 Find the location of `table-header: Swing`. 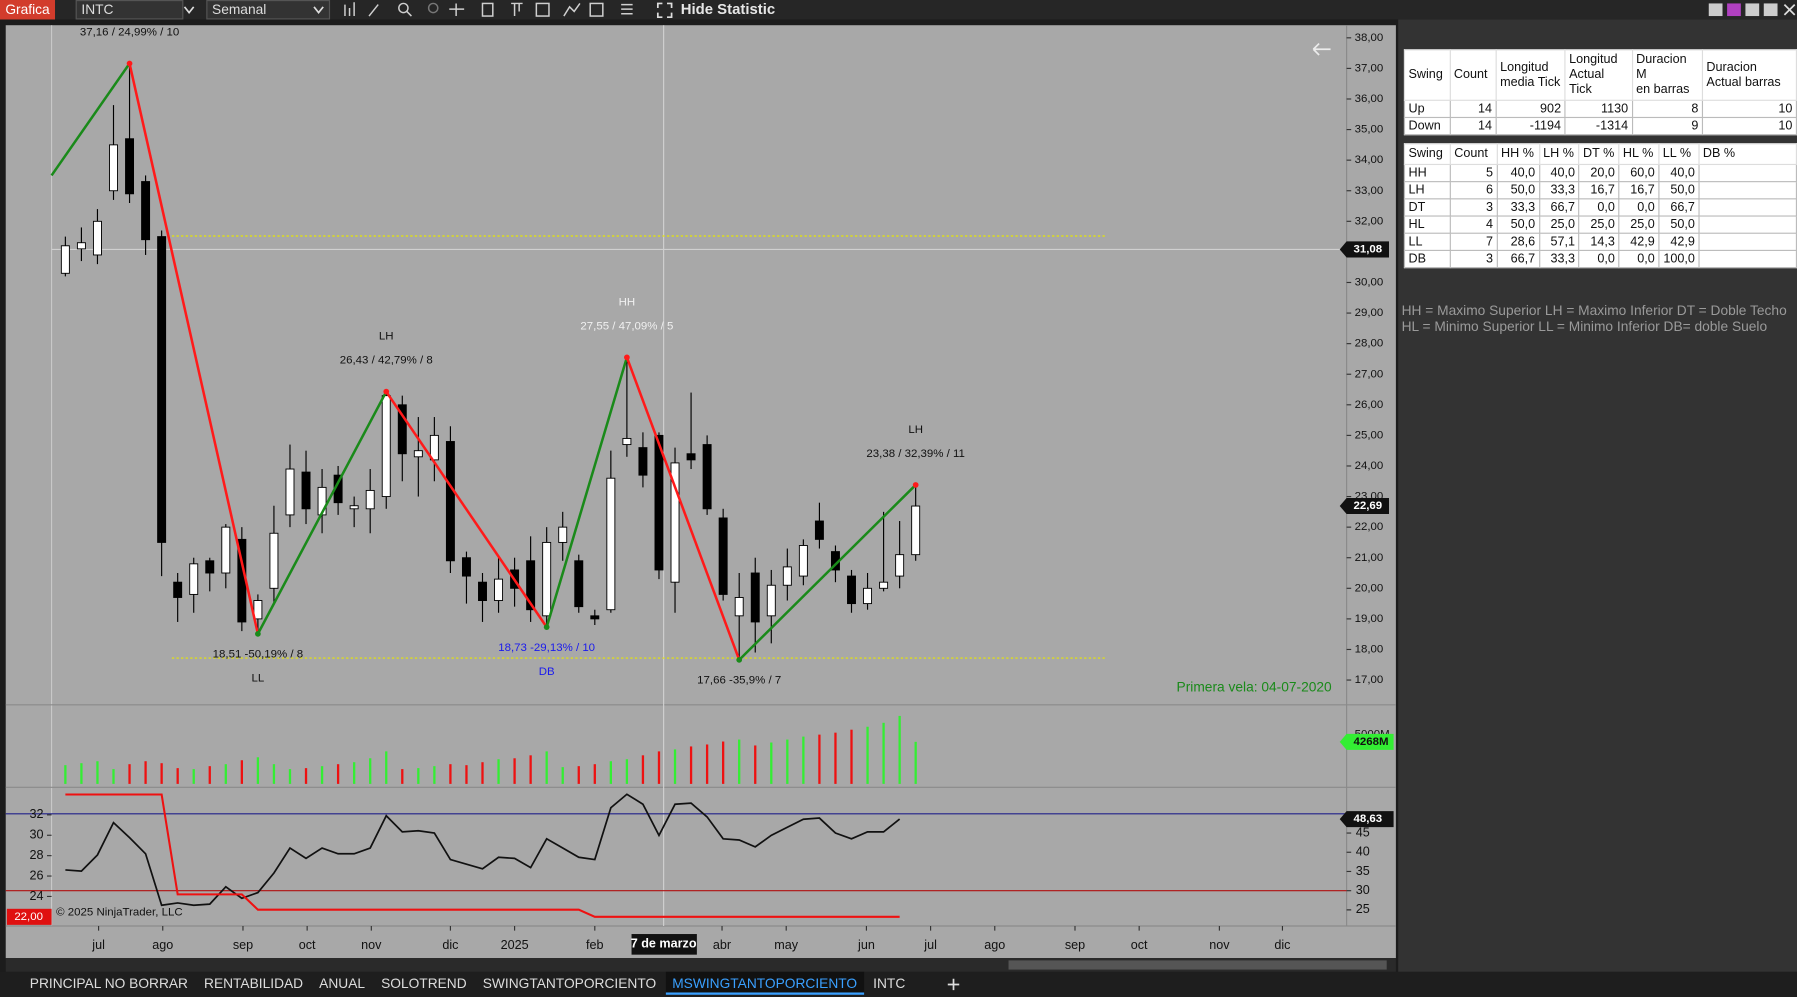

table-header: Swing is located at coordinates (1427, 154).